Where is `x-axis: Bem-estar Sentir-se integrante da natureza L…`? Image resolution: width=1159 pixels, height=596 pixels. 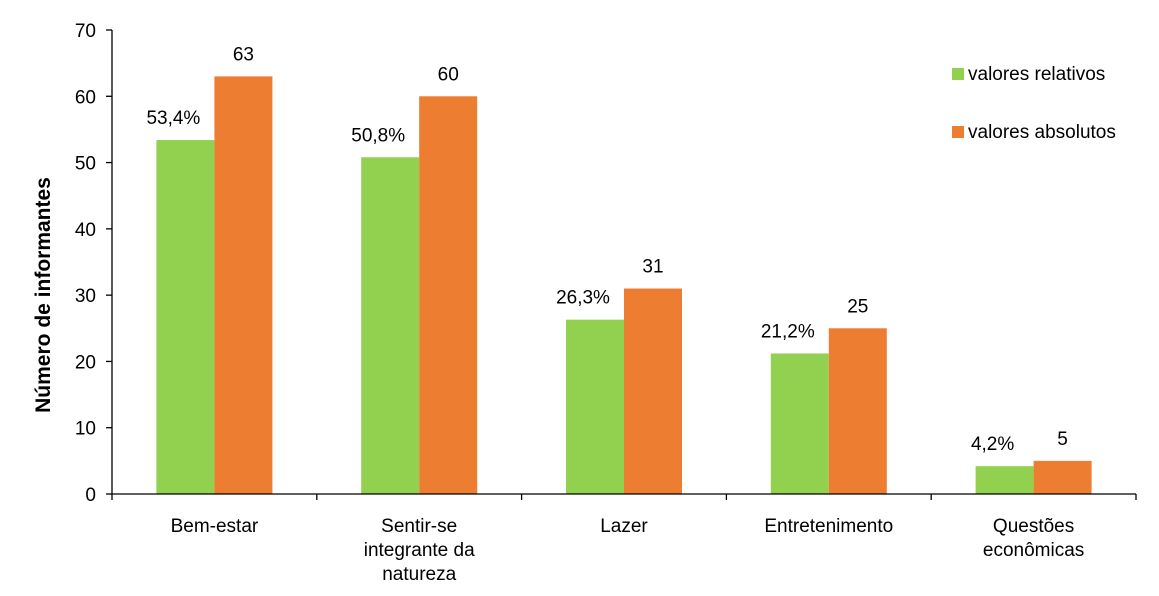
x-axis: Bem-estar Sentir-se integrante da natureza L… is located at coordinates (624, 539).